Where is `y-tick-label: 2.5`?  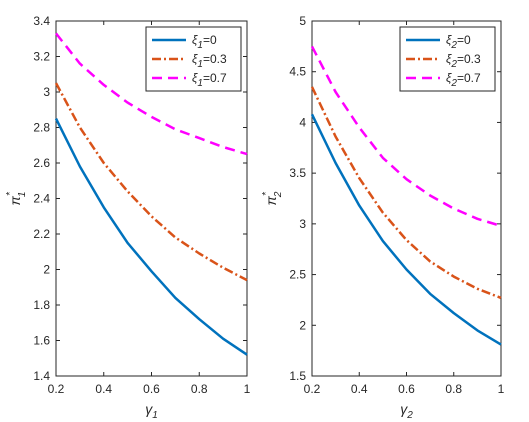 y-tick-label: 2.5 is located at coordinates (297, 275).